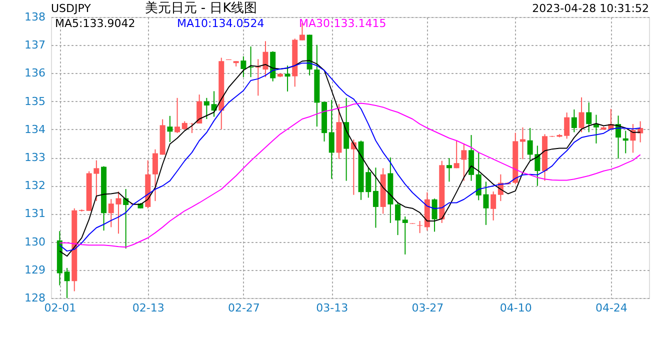 The height and width of the screenshot is (360, 660). I want to click on y-tick-label: 132, so click(35, 185).